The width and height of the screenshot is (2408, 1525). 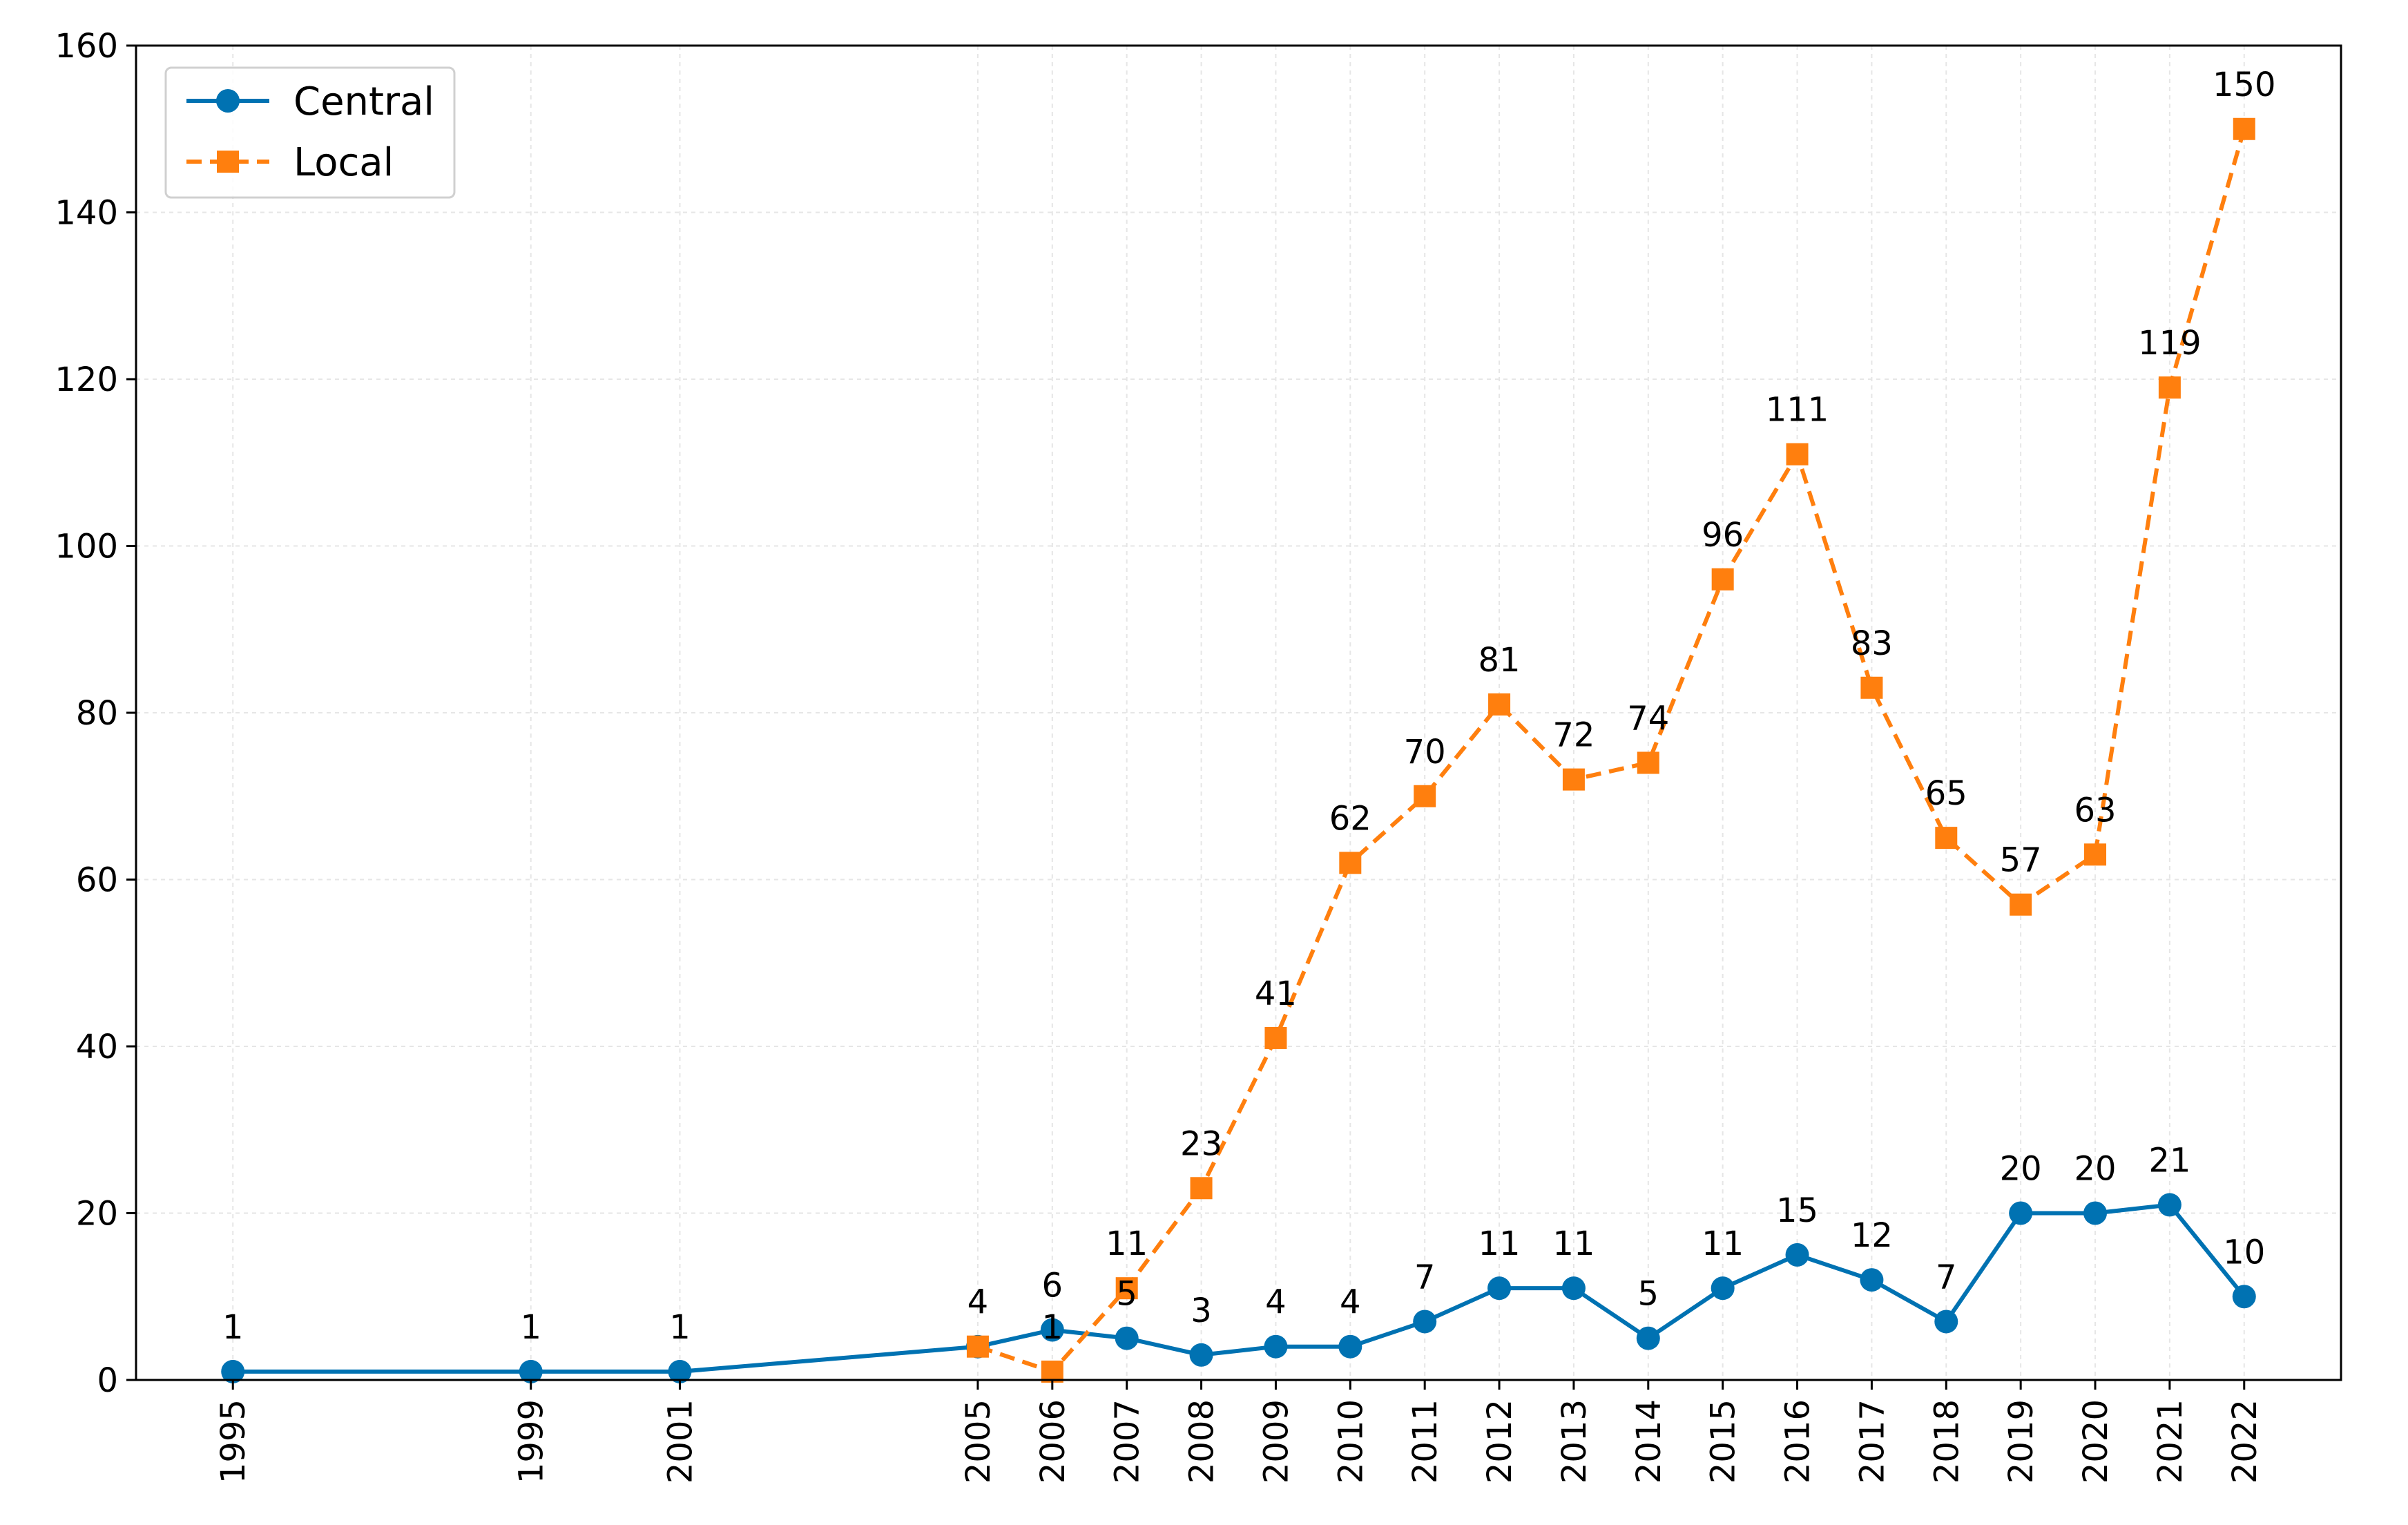 I want to click on point-central-2009, so click(x=1276, y=1346).